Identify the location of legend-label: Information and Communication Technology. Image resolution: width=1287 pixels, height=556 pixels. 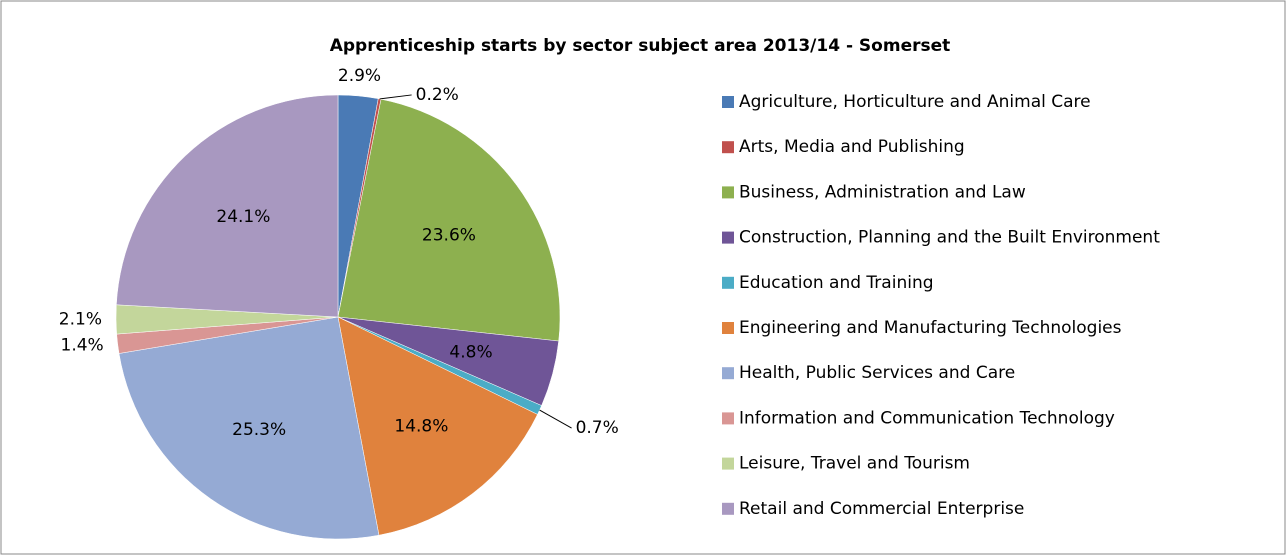
(927, 418).